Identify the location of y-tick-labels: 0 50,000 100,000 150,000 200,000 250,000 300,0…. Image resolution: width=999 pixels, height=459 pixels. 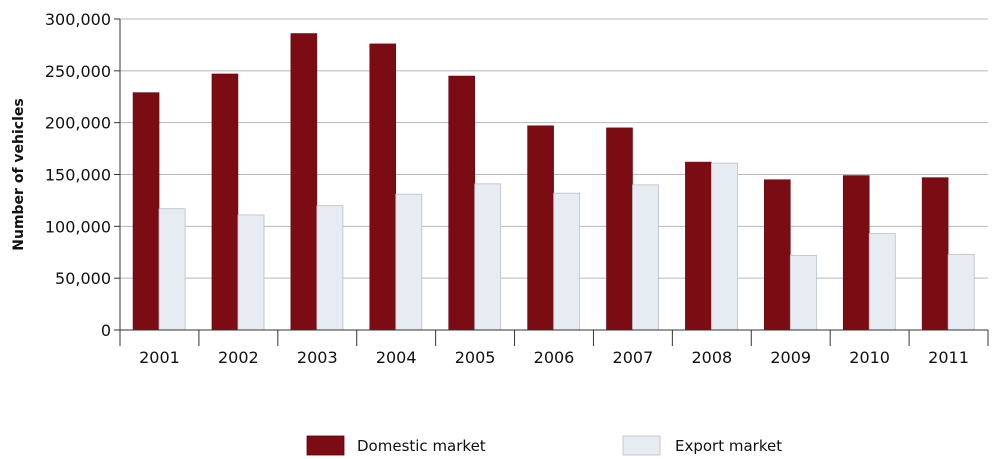
(82, 175).